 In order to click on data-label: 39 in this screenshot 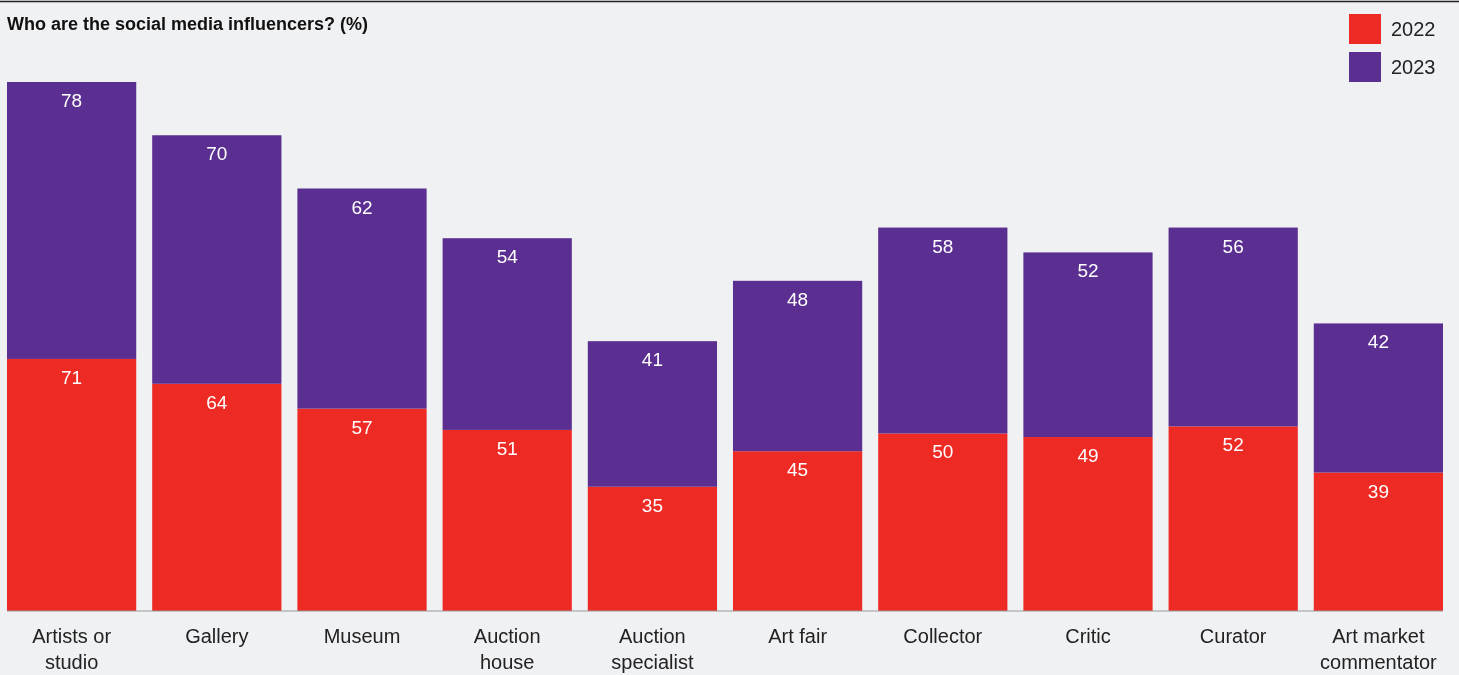, I will do `click(1378, 491)`.